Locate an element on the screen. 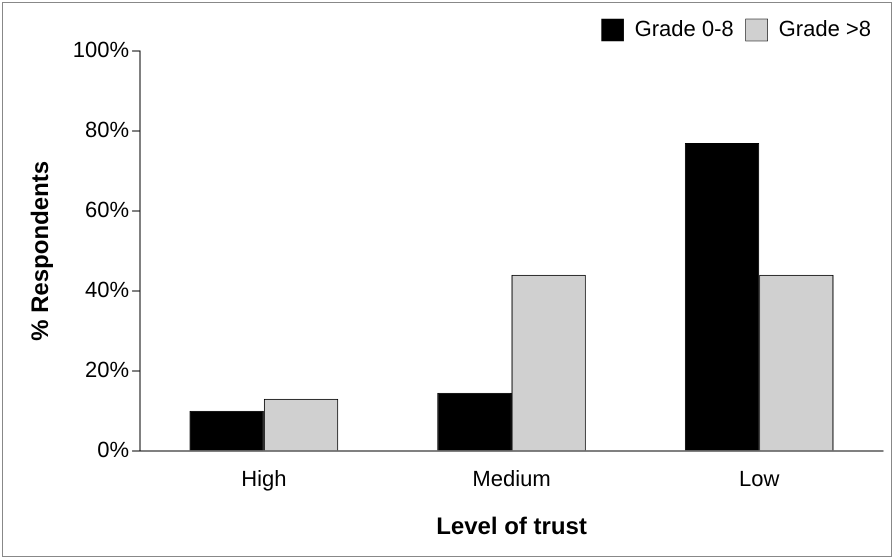 The height and width of the screenshot is (559, 894). x-axis-title: Level of trust is located at coordinates (511, 526).